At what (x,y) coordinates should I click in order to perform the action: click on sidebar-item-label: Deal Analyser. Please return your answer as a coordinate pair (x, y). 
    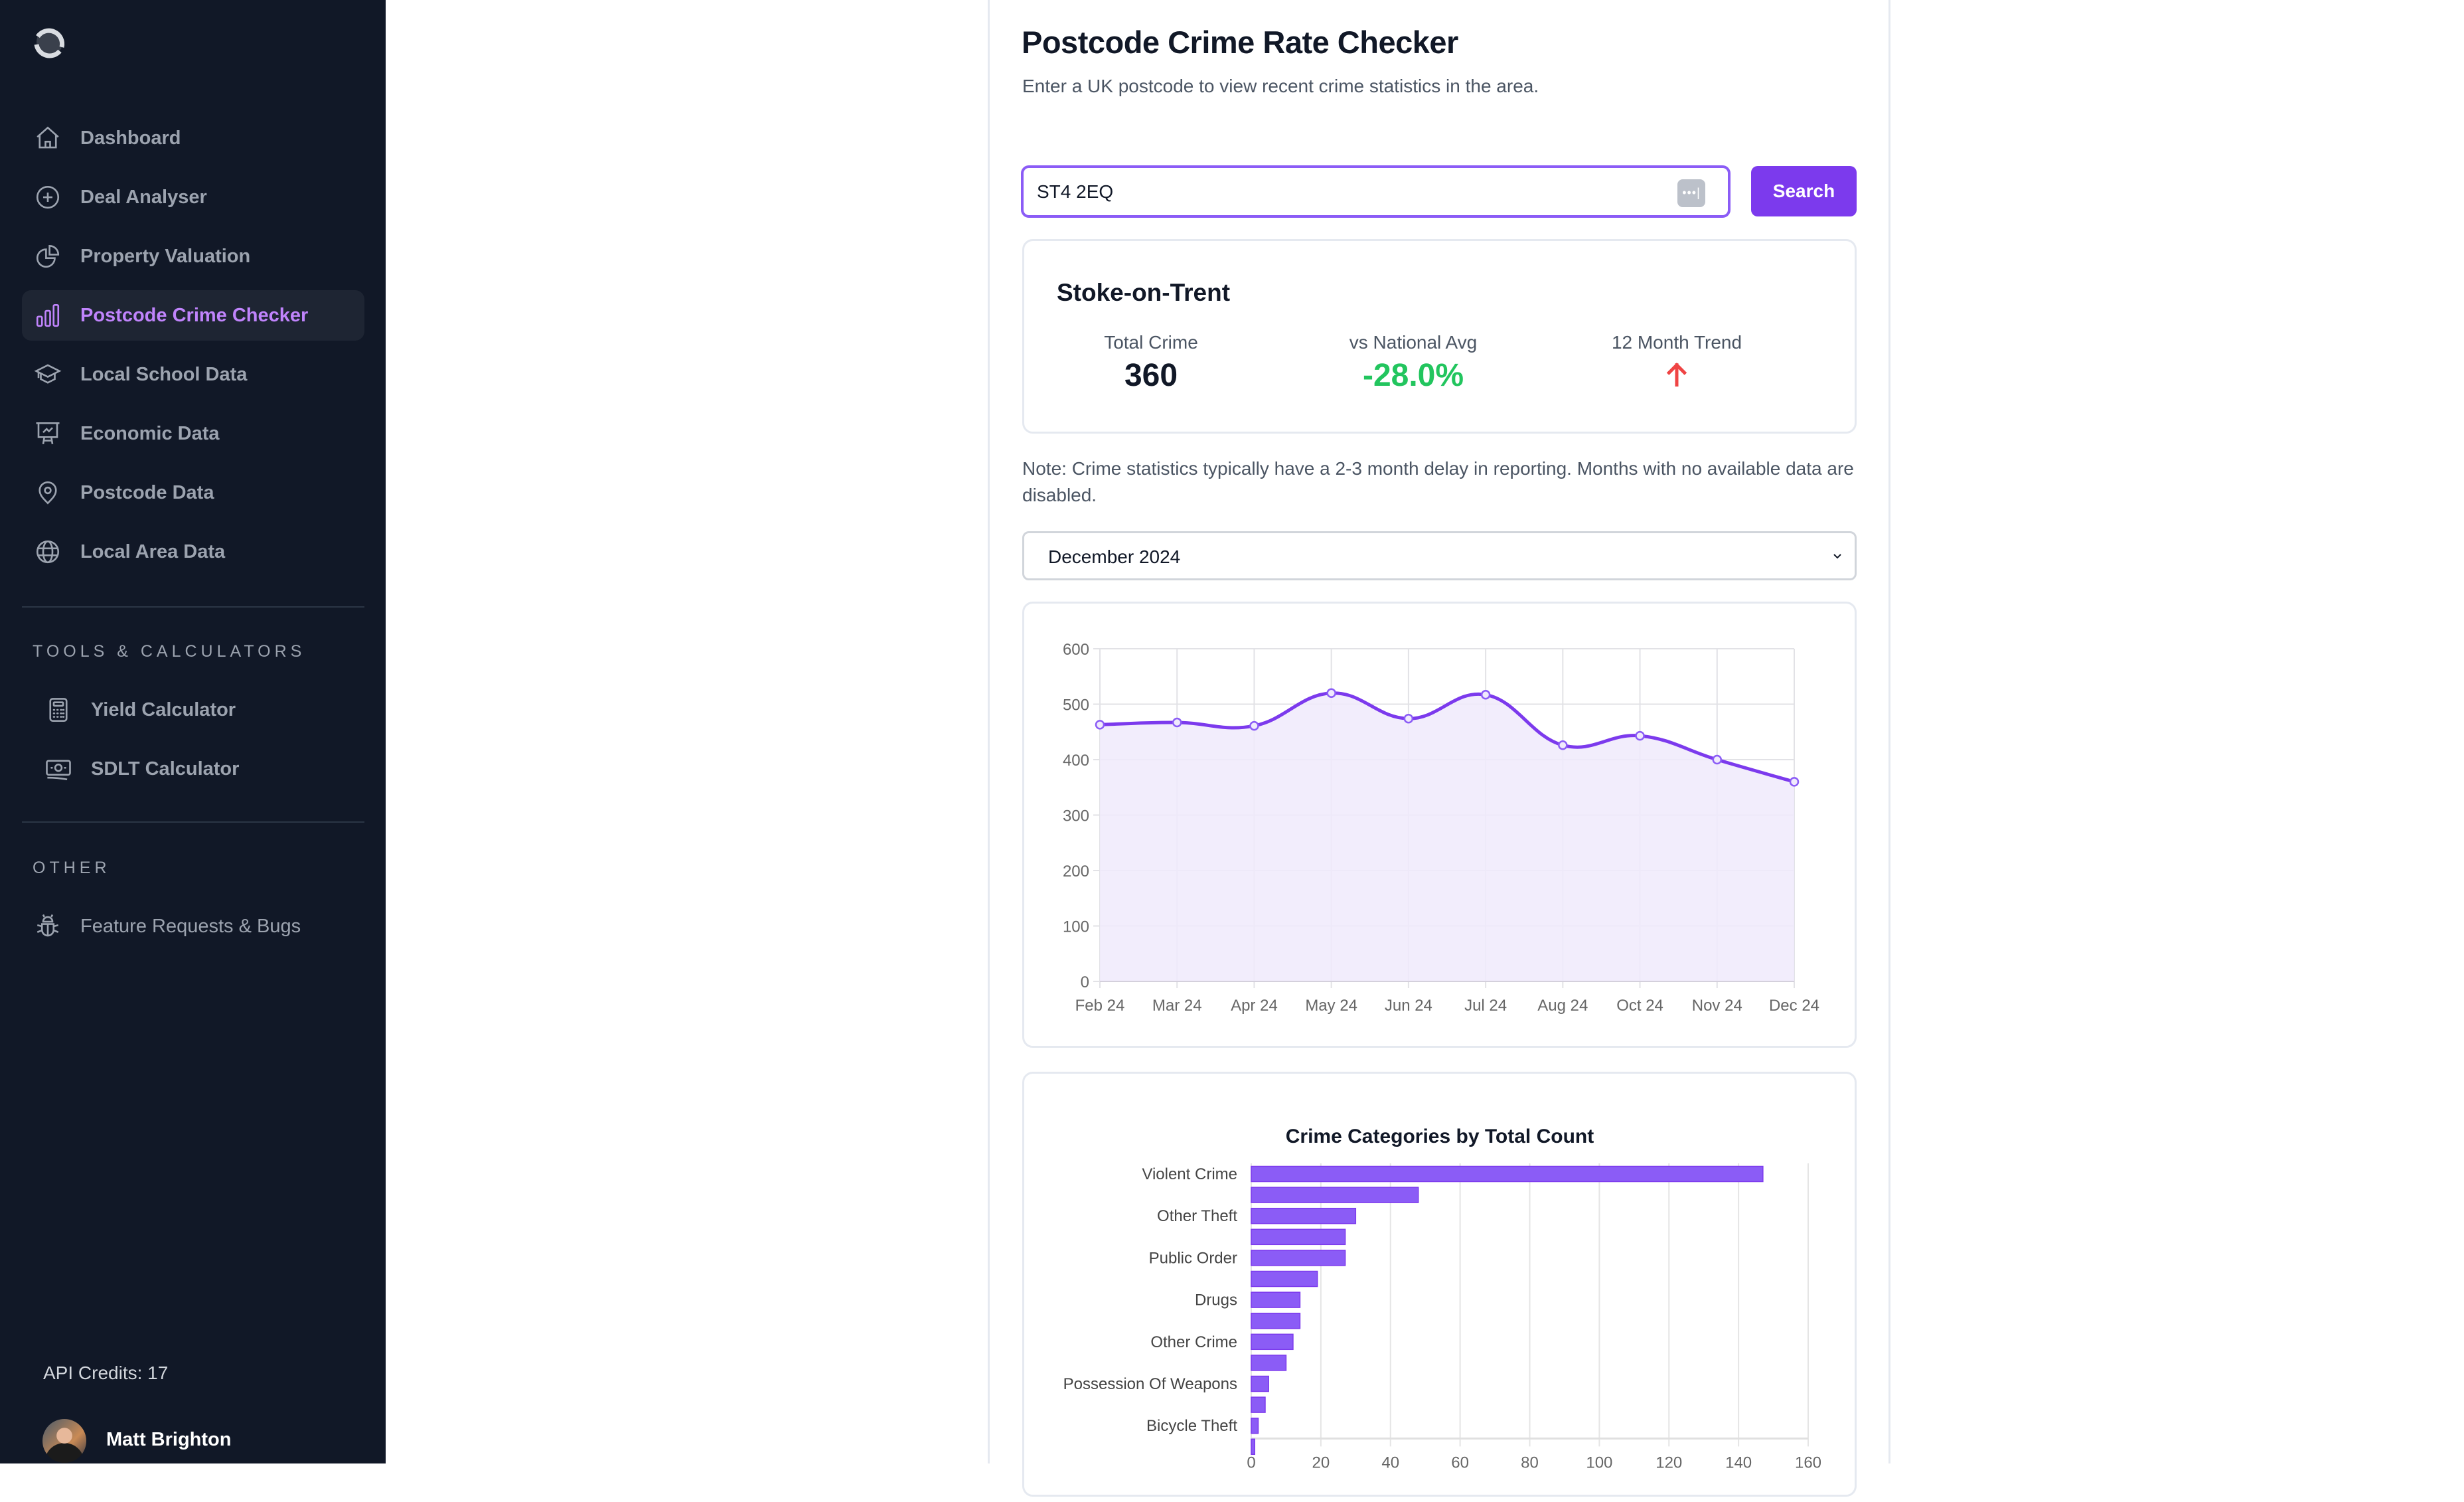
    Looking at the image, I should click on (143, 197).